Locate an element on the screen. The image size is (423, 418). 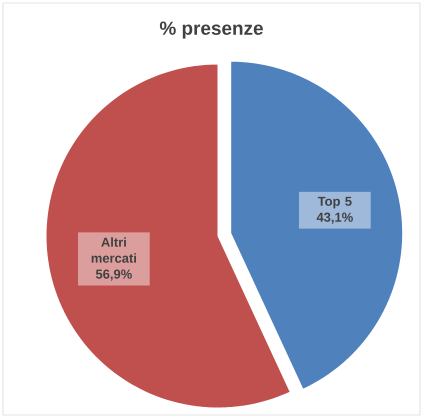
slice-label: Top 5 is located at coordinates (335, 202).